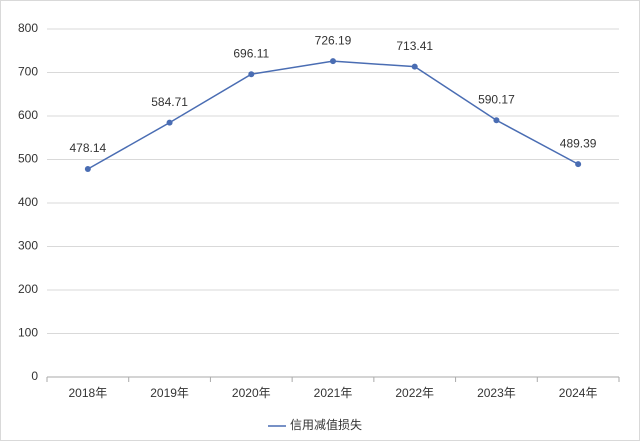 The height and width of the screenshot is (441, 640). What do you see at coordinates (34, 376) in the screenshot?
I see `y-tick-label: 0` at bounding box center [34, 376].